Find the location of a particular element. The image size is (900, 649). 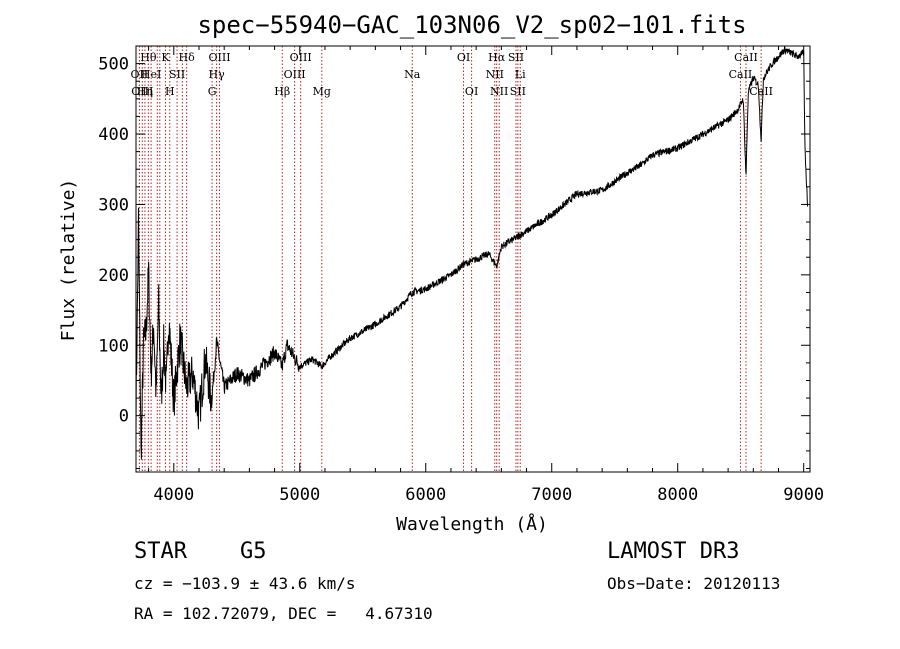

spectral-line-label-15: Hβ is located at coordinates (282, 91).